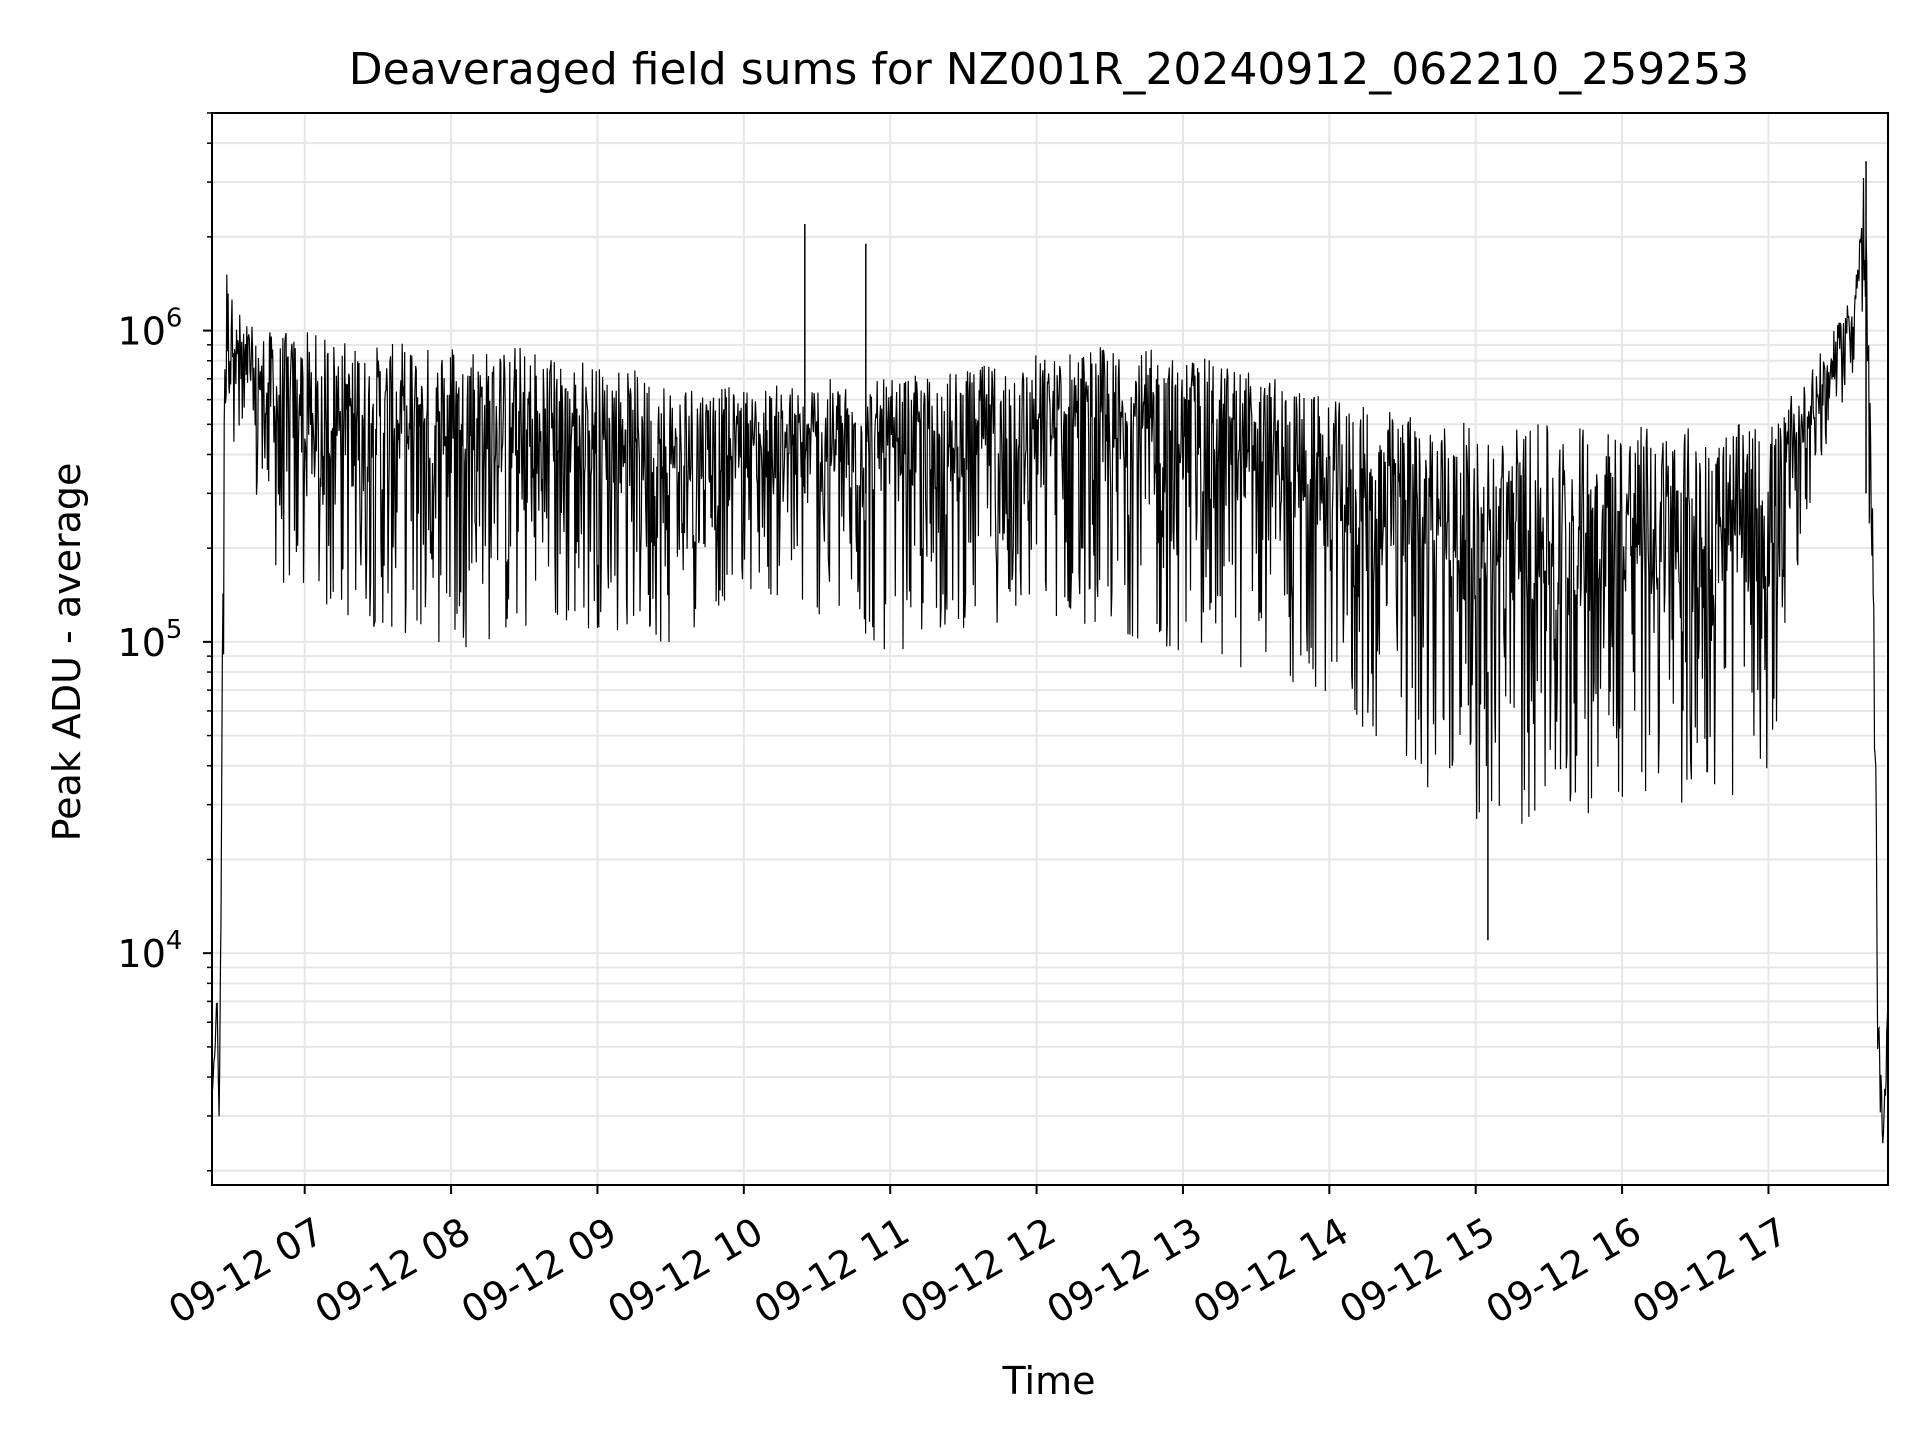  I want to click on y-tick-exponent: 5, so click(174, 630).